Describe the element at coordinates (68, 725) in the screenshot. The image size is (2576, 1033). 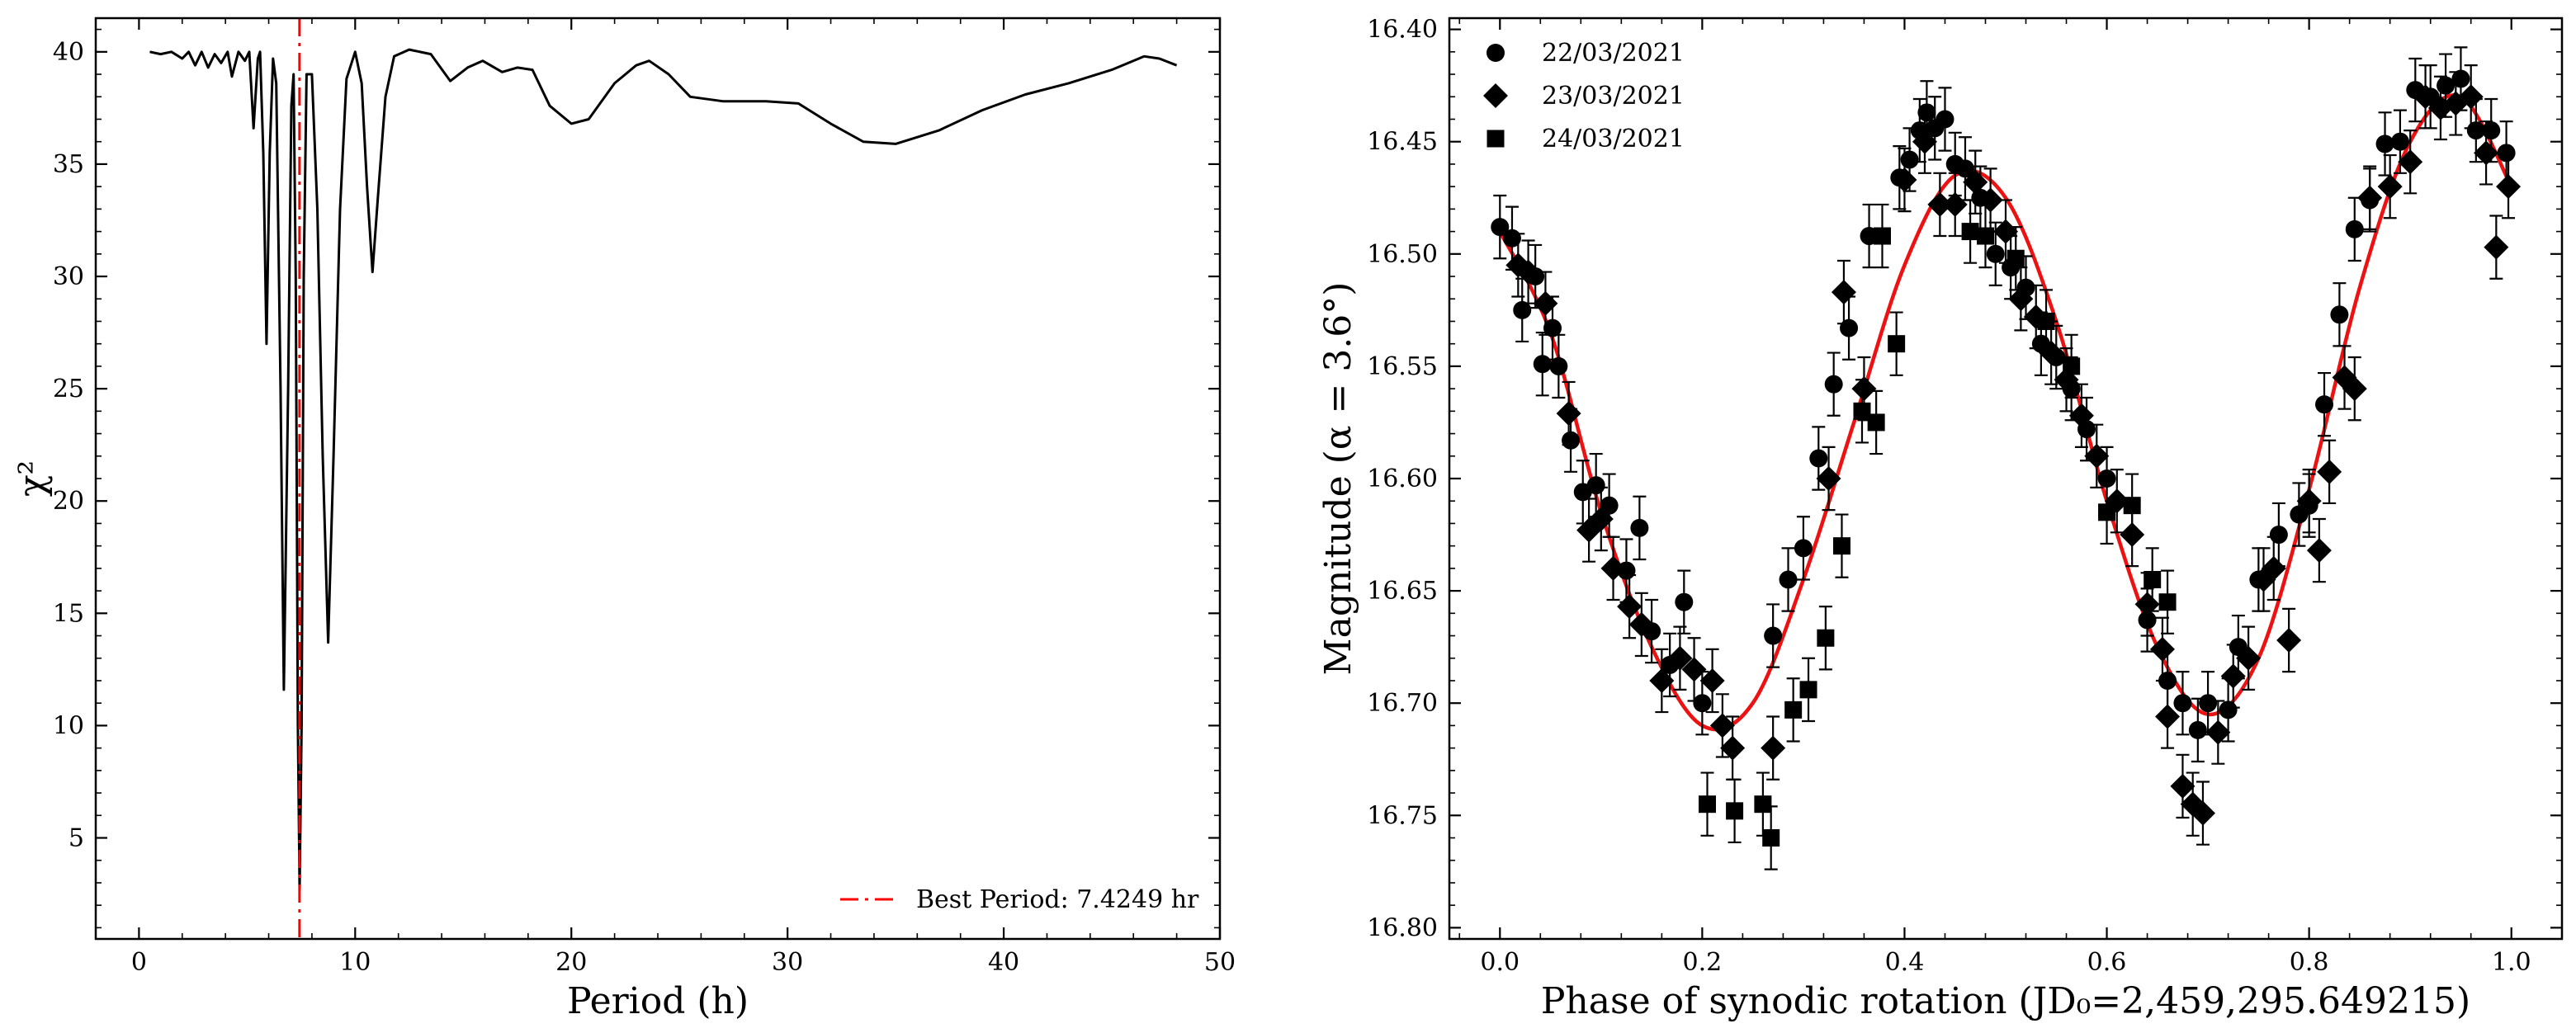
I see `y-tick-label: 10` at that location.